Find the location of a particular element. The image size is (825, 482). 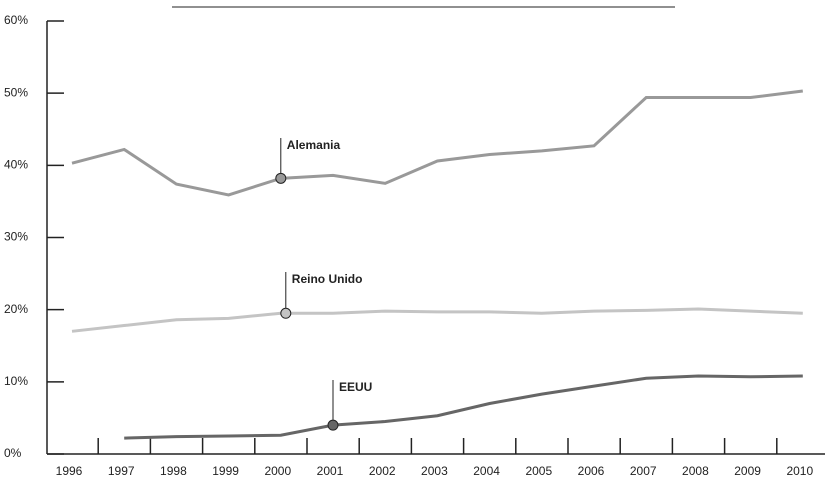

series-label: Alemania is located at coordinates (314, 145).